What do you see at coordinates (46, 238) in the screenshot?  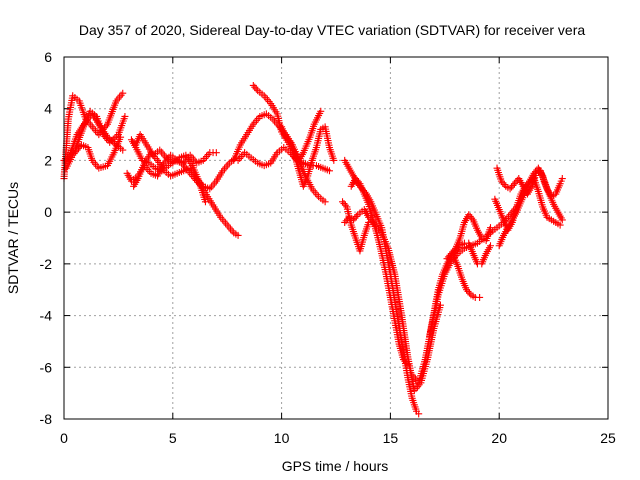 I see `y-tick-labels: -8 -6 -4 -2 0 2 4 6` at bounding box center [46, 238].